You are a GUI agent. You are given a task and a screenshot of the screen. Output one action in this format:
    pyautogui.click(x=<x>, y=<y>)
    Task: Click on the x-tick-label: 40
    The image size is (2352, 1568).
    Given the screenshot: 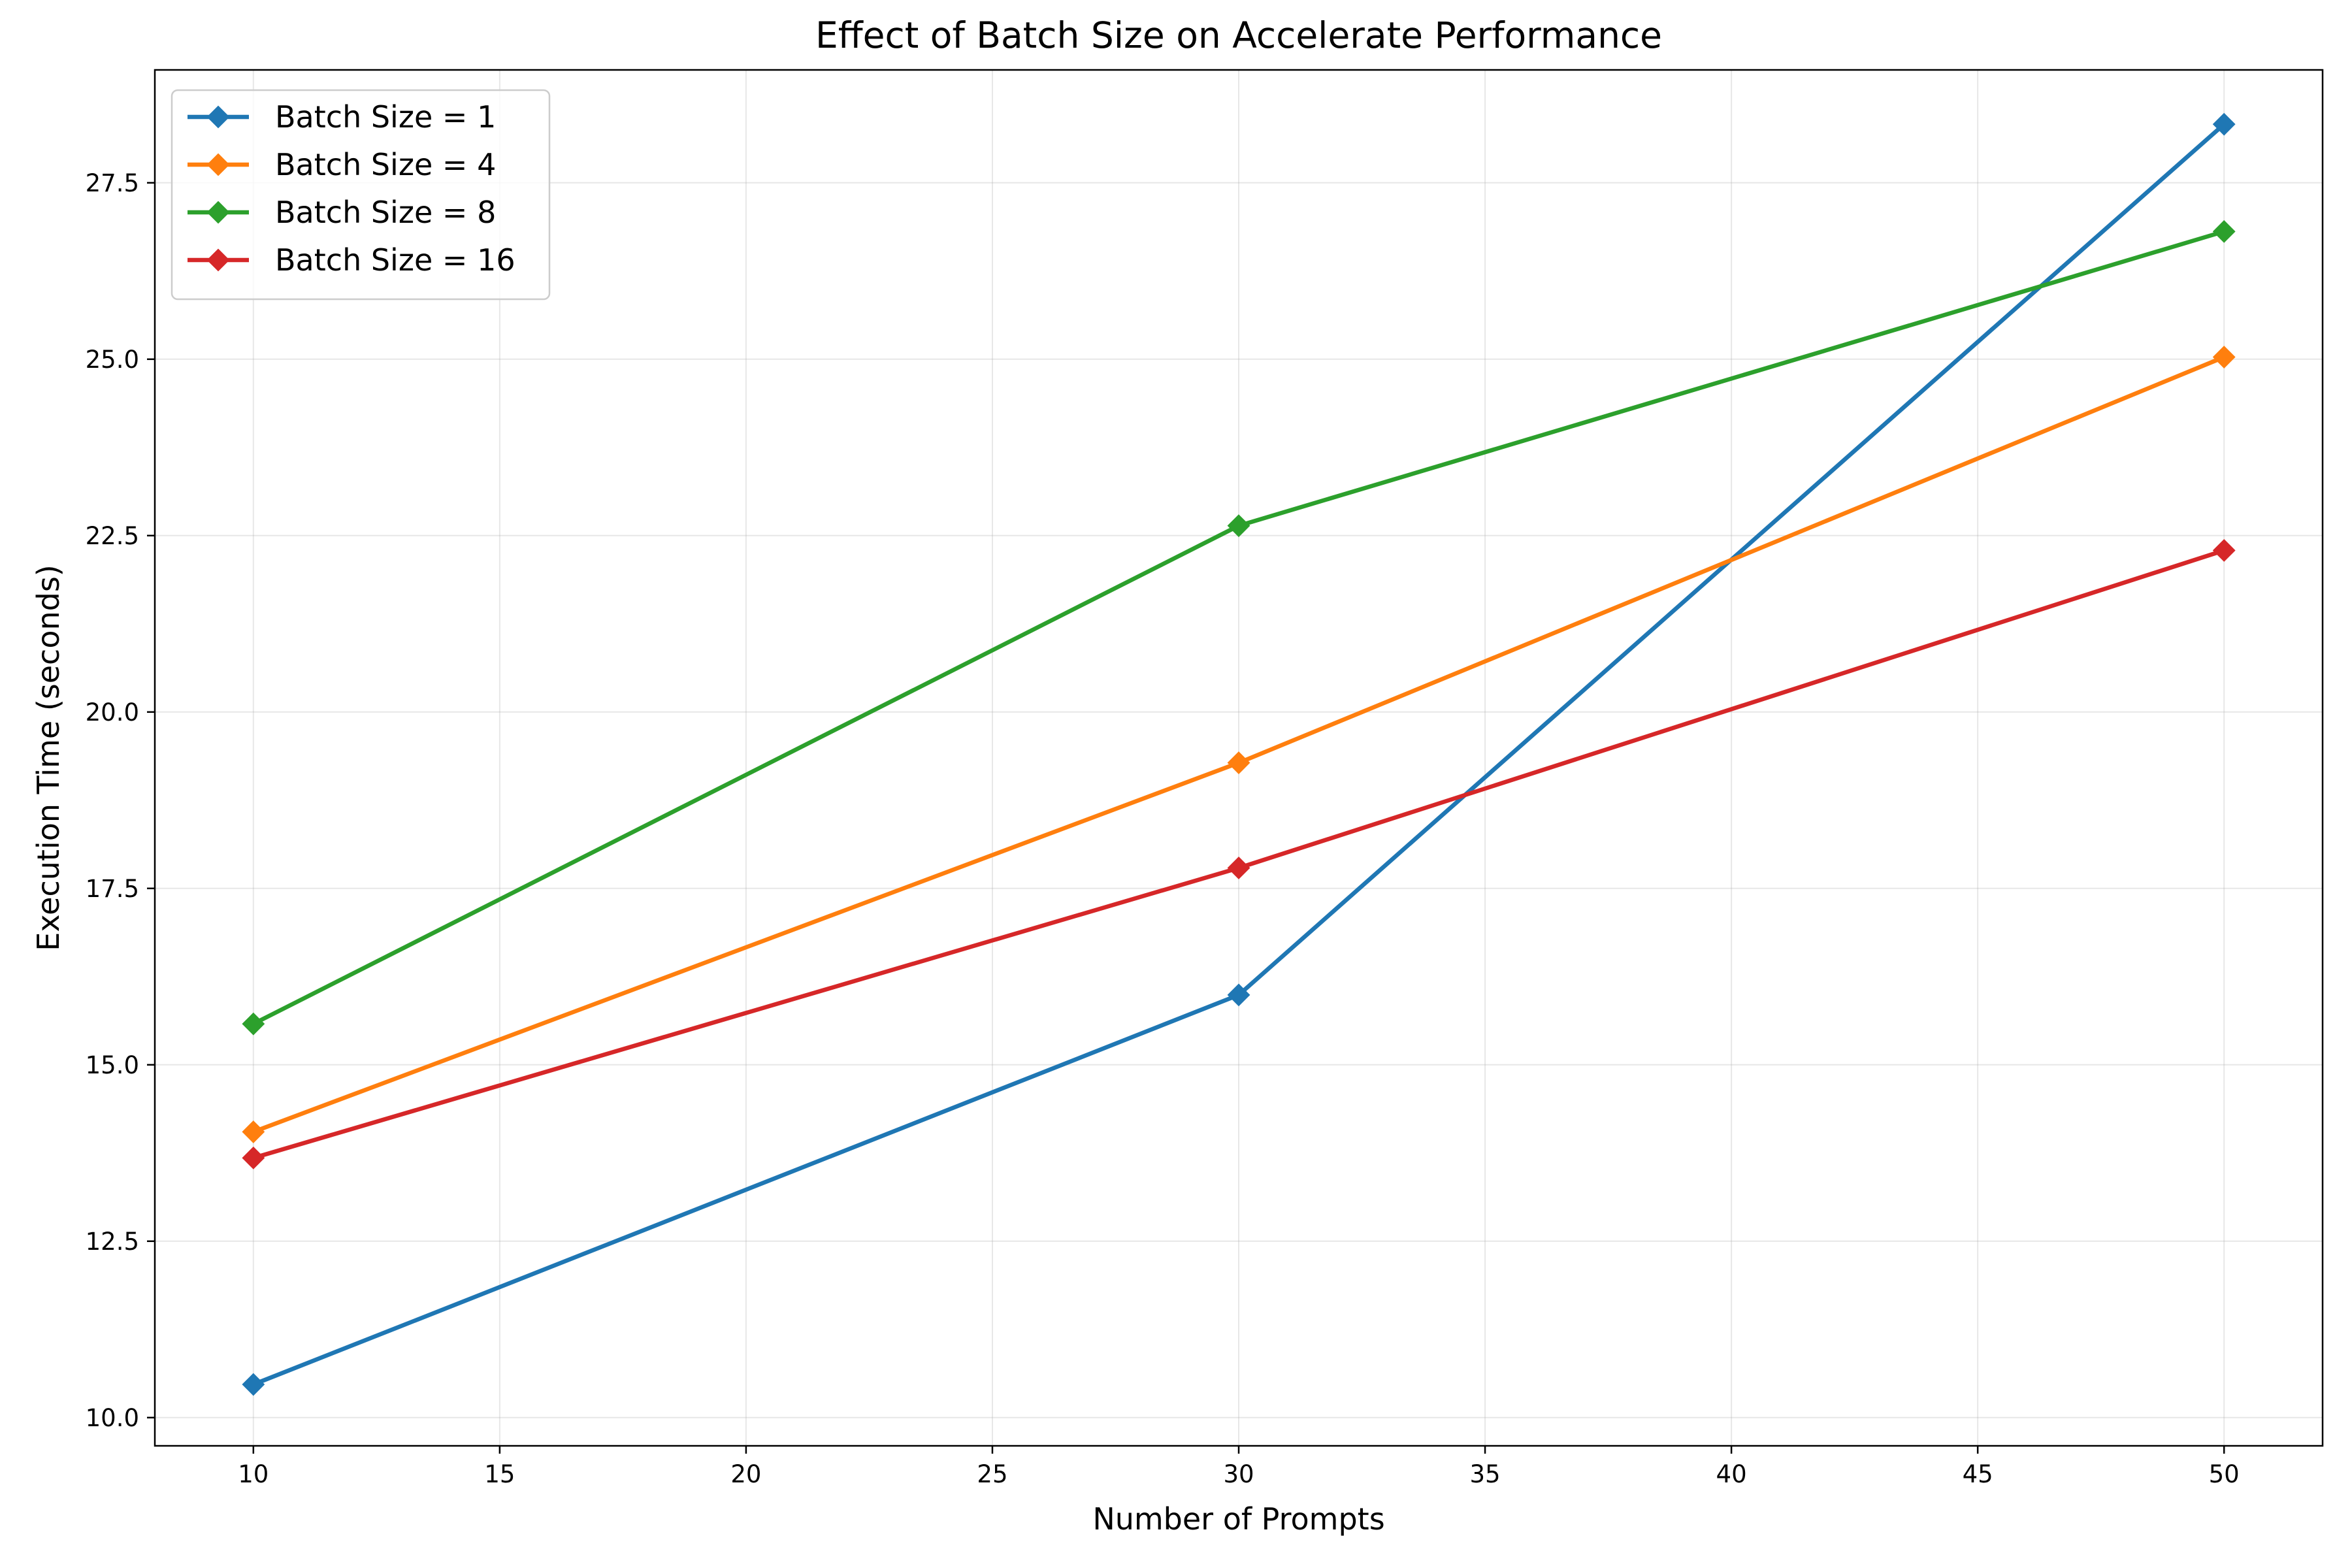 What is the action you would take?
    pyautogui.click(x=1731, y=1474)
    